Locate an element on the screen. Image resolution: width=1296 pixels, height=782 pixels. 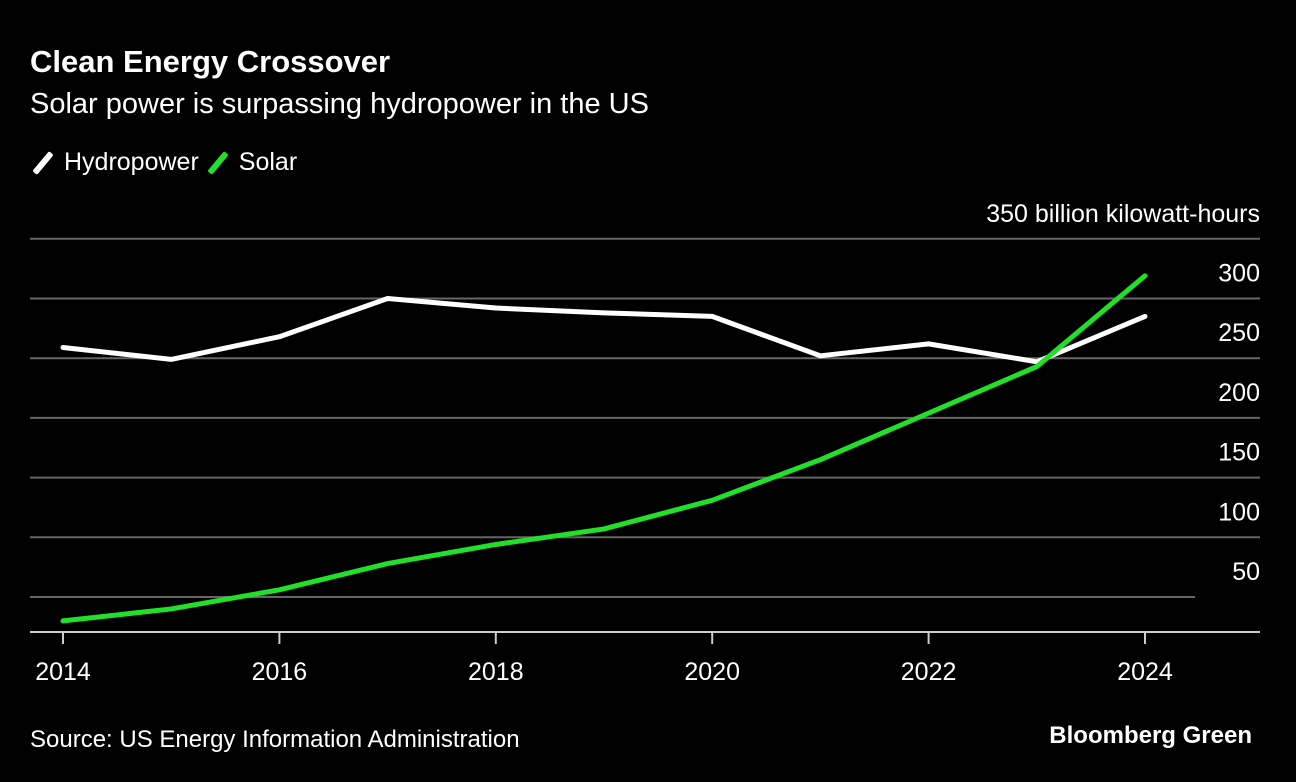
x-tick-label: 2016 is located at coordinates (280, 672).